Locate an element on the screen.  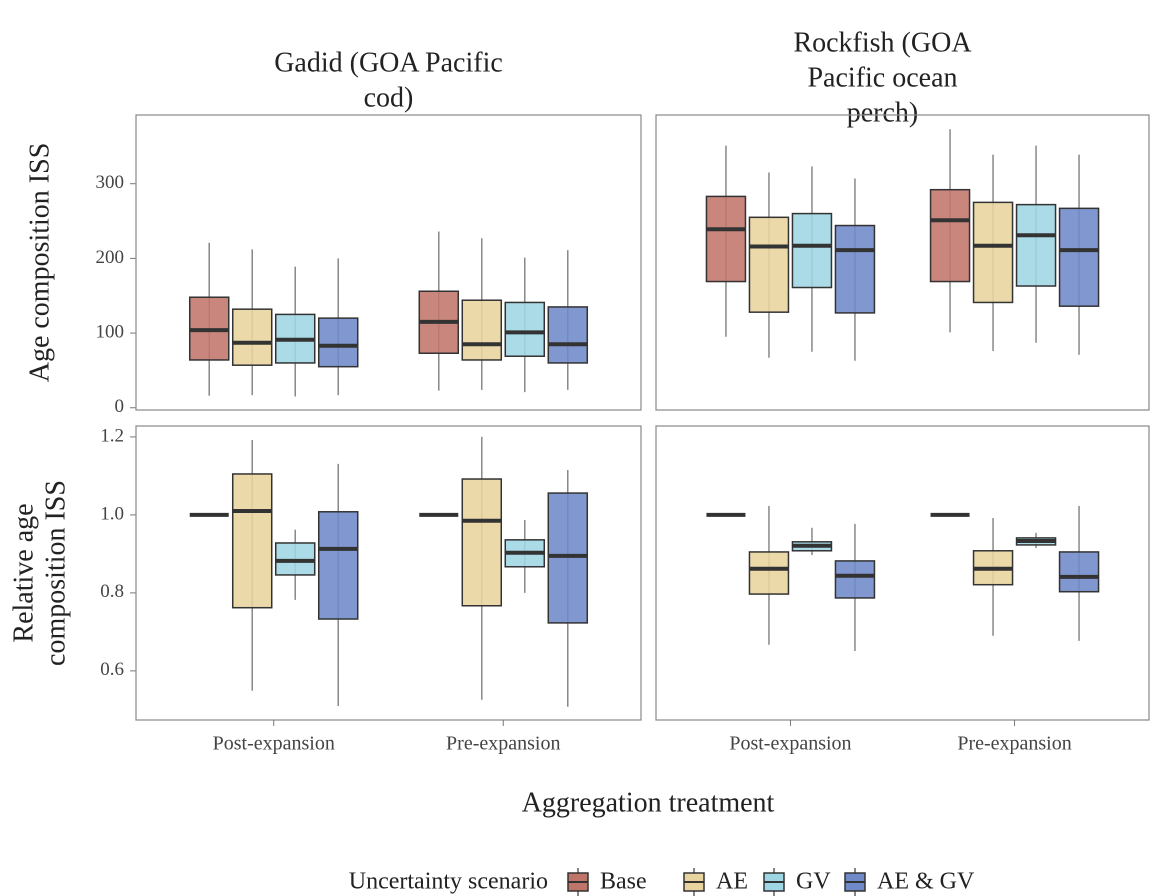
y-axis-label: Age composition ISS is located at coordinates (39, 263).